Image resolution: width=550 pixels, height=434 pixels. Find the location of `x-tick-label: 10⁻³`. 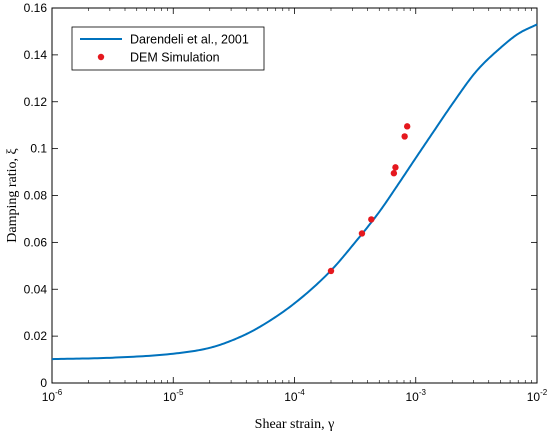

x-tick-label: 10⁻³ is located at coordinates (416, 396).